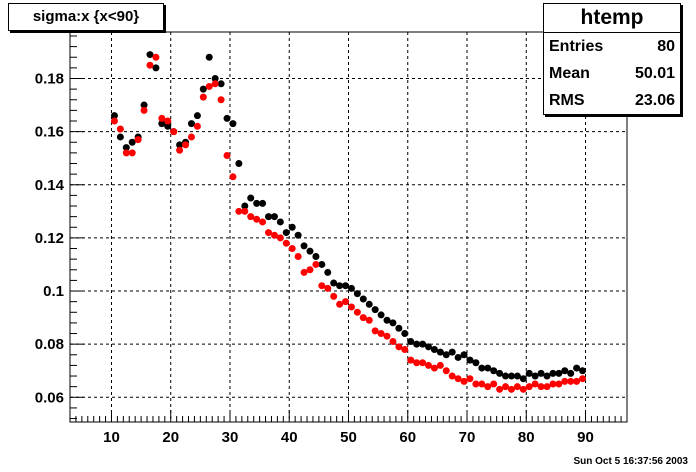 The height and width of the screenshot is (472, 696). I want to click on stats-value: 50.01, so click(654, 73).